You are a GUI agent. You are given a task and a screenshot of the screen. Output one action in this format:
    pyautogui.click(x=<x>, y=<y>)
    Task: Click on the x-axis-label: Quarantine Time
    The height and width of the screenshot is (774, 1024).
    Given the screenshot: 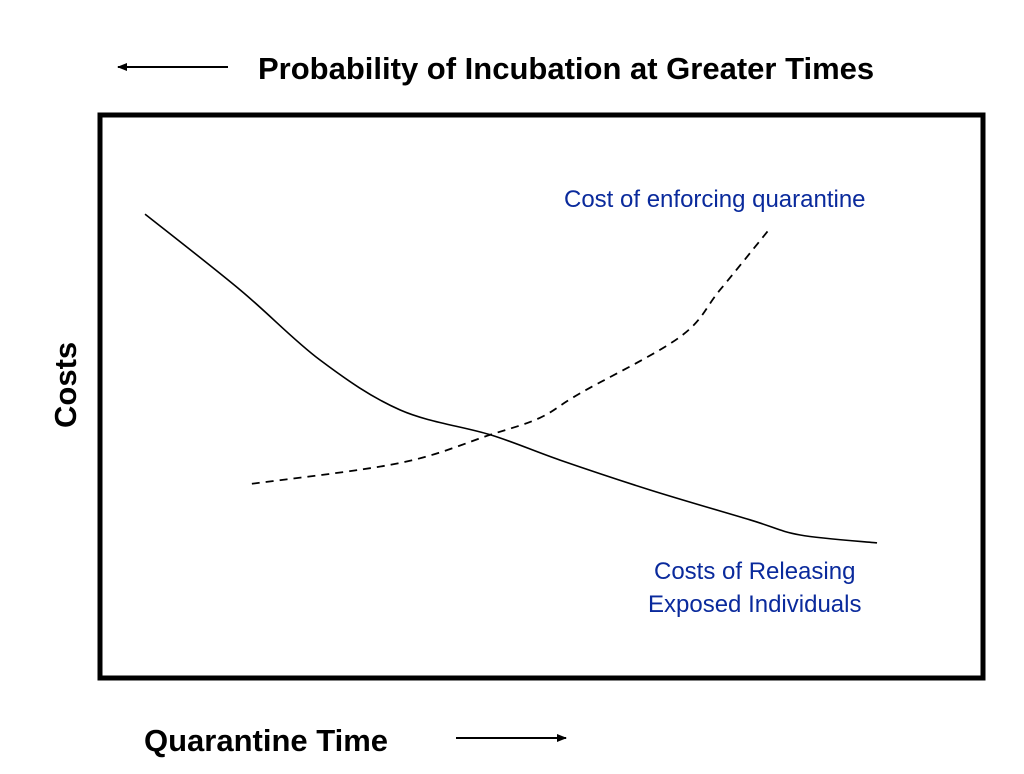 What is the action you would take?
    pyautogui.click(x=266, y=740)
    